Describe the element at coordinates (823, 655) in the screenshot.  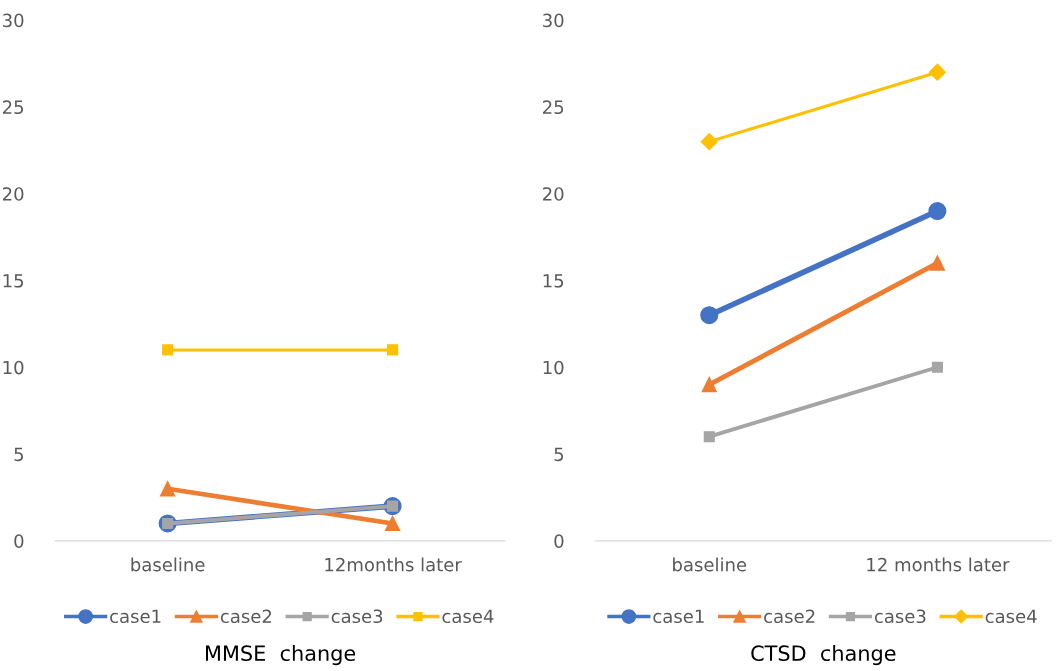
I see `text: CTSD change` at that location.